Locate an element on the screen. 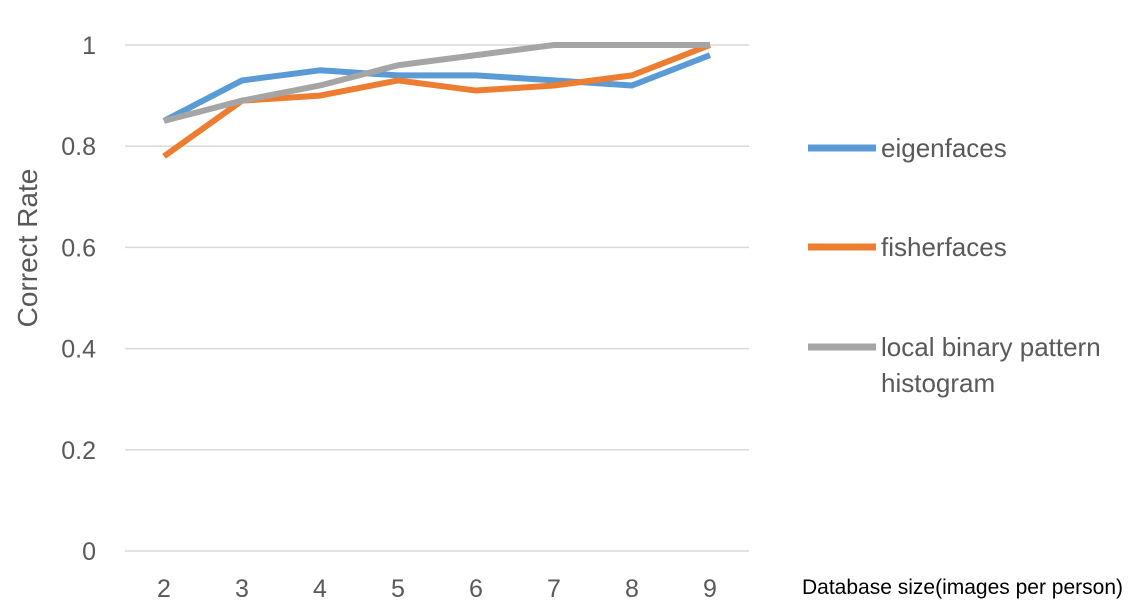 Image resolution: width=1144 pixels, height=616 pixels. series-line-local-binary-pattern-histogram is located at coordinates (436, 83).